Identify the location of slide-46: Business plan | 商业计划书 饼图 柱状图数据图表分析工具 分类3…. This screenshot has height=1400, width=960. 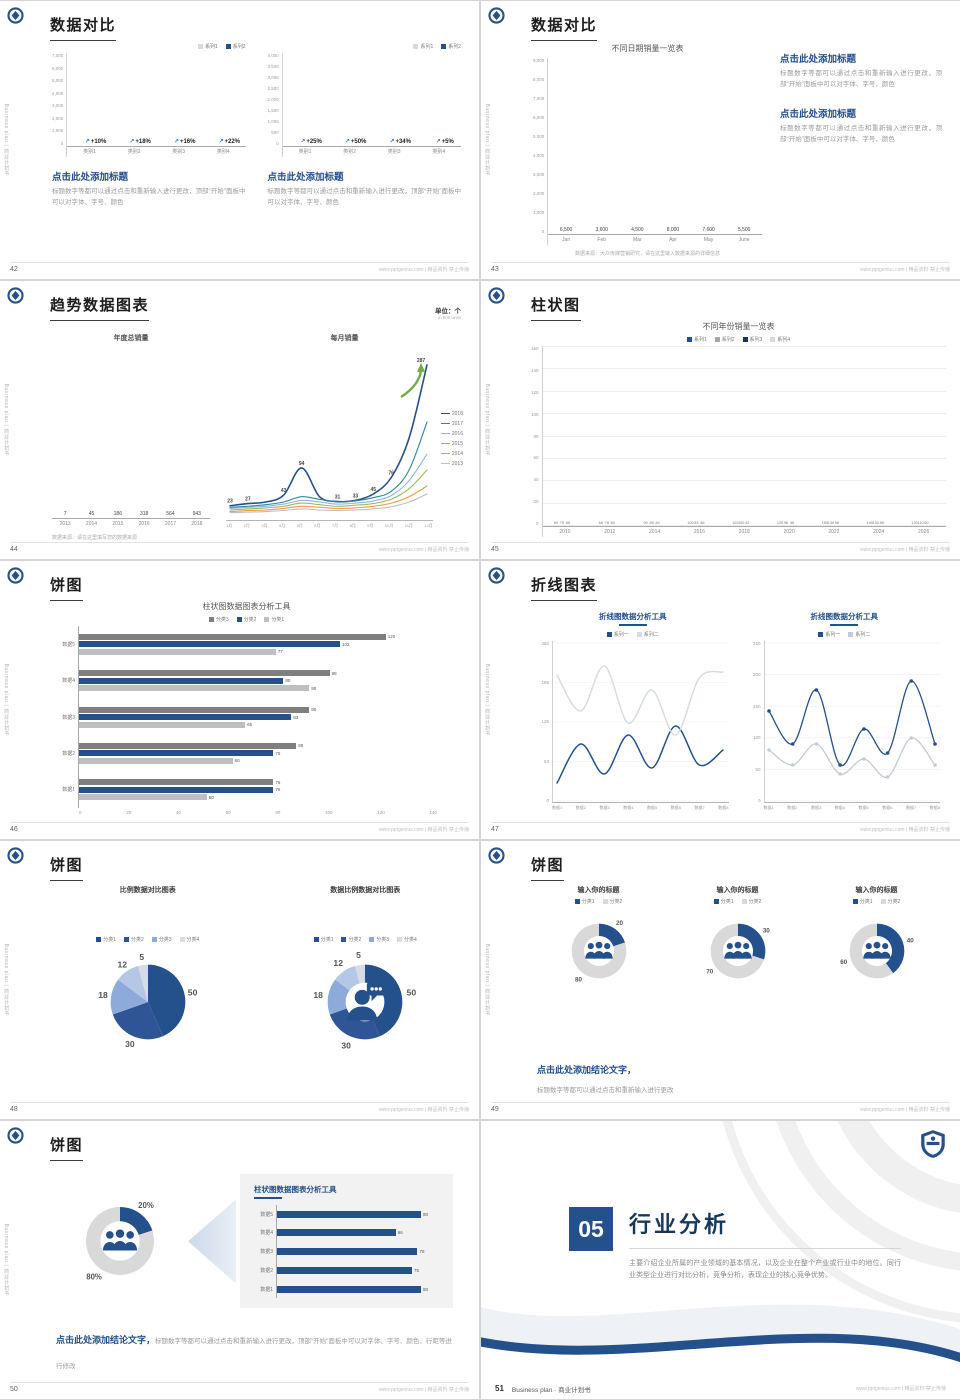
(239, 700).